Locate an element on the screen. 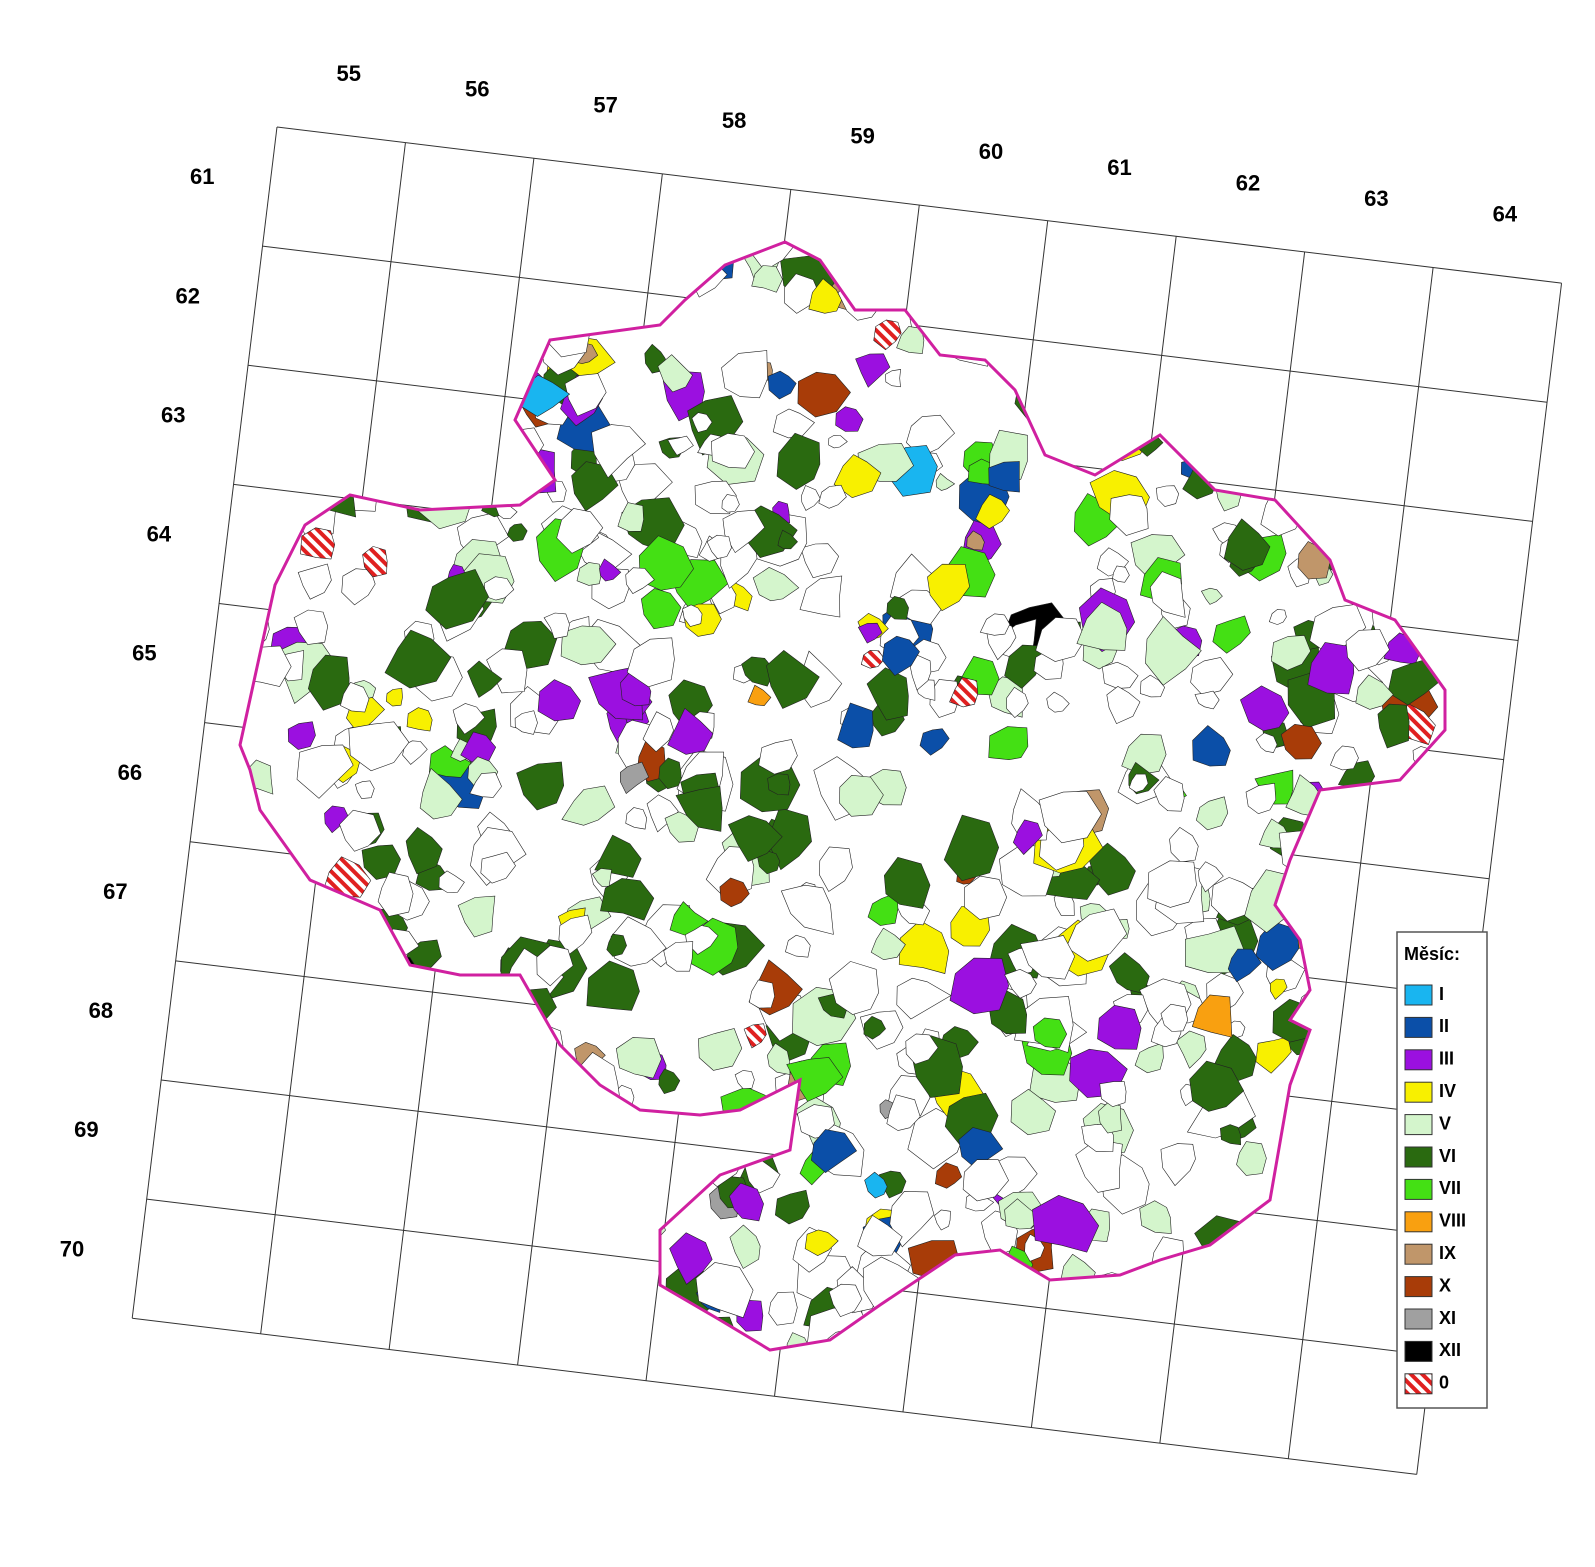 This screenshot has width=1595, height=1567. legend-label: VIII is located at coordinates (1452, 1221).